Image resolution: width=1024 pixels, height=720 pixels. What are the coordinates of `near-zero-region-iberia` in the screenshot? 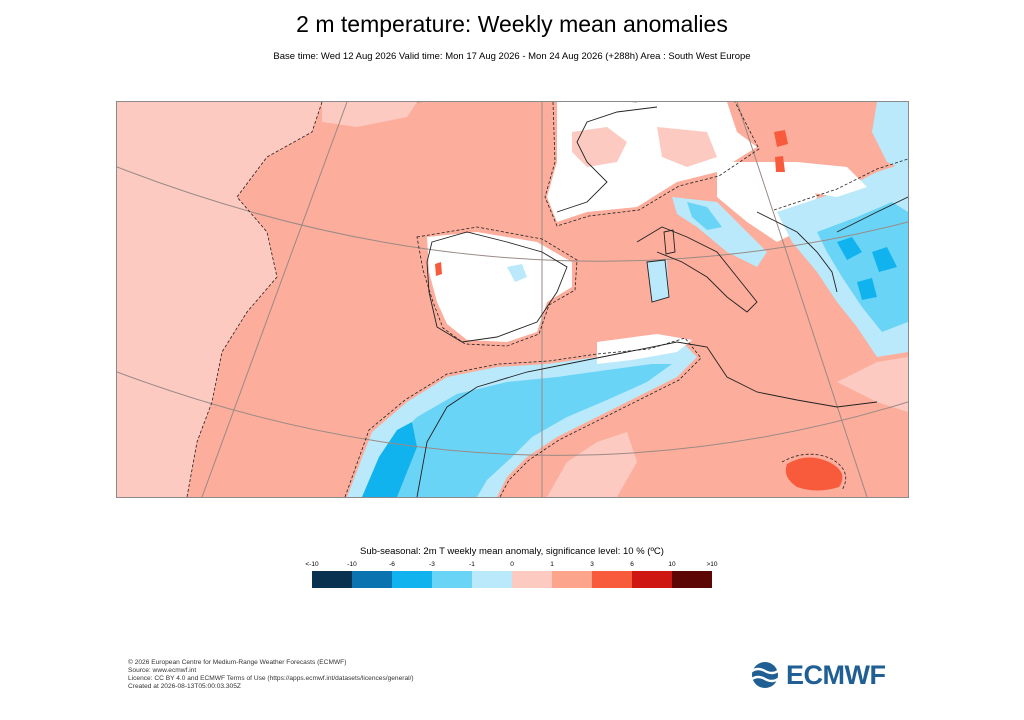 It's located at (499, 287).